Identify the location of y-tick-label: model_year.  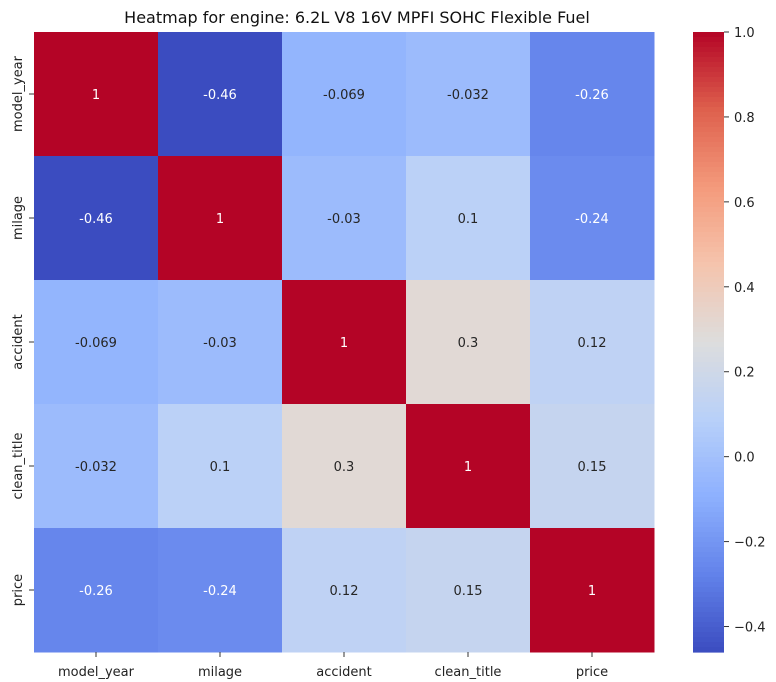
(18, 93).